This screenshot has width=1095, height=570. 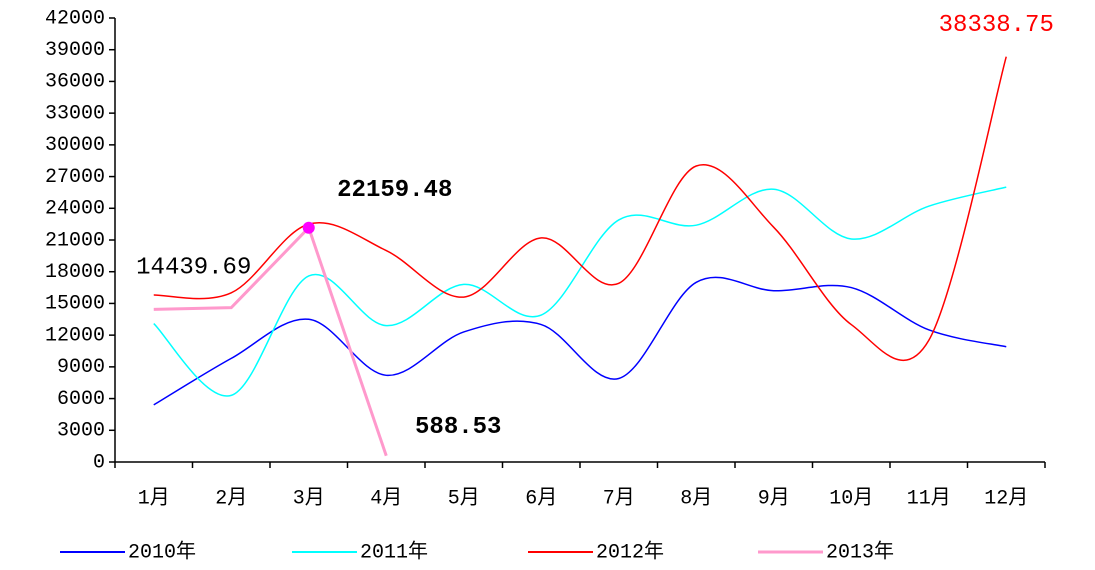 I want to click on x-tick-label: 8月, so click(x=696, y=498).